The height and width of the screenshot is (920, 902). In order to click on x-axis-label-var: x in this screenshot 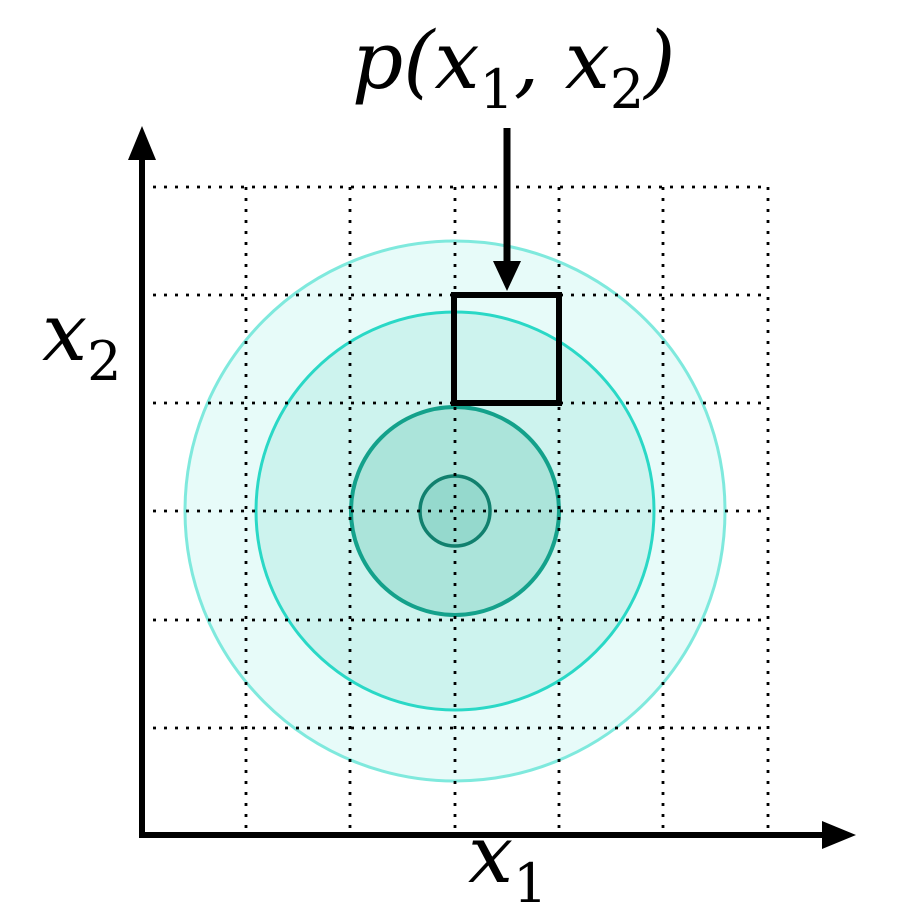, I will do `click(490, 854)`.